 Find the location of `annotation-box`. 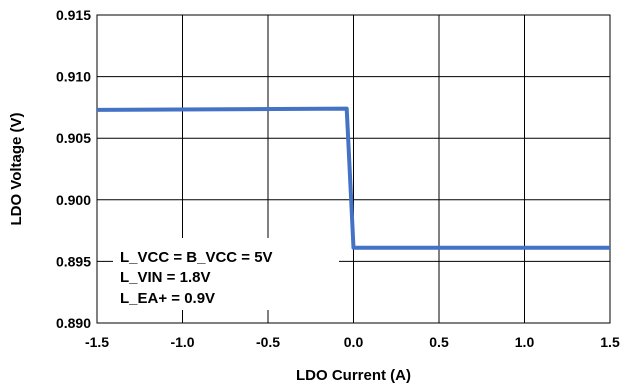

annotation-box is located at coordinates (226, 274).